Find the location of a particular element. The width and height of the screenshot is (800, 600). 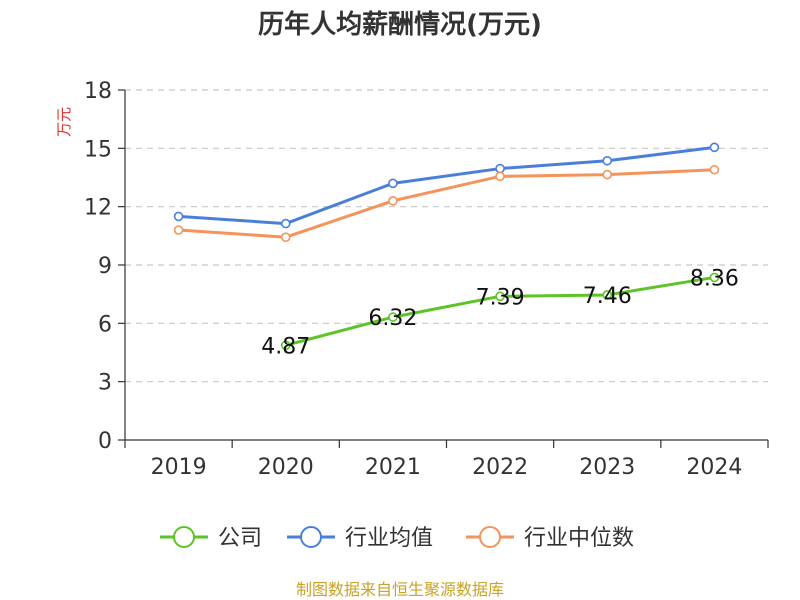

data-label: 7.39 is located at coordinates (500, 297).